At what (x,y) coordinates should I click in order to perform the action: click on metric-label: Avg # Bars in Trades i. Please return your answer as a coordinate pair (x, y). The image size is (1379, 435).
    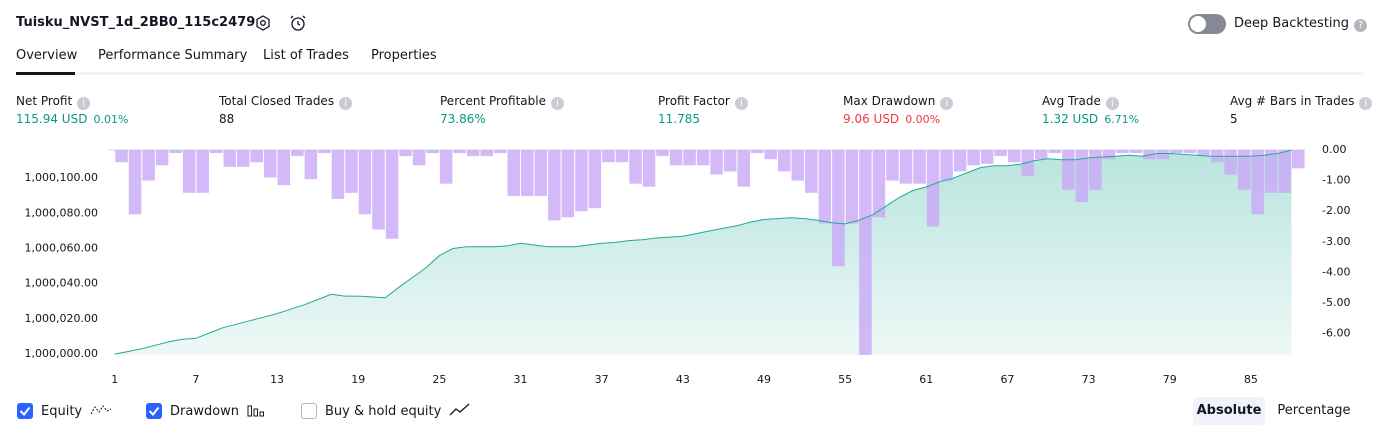
    Looking at the image, I should click on (1301, 102).